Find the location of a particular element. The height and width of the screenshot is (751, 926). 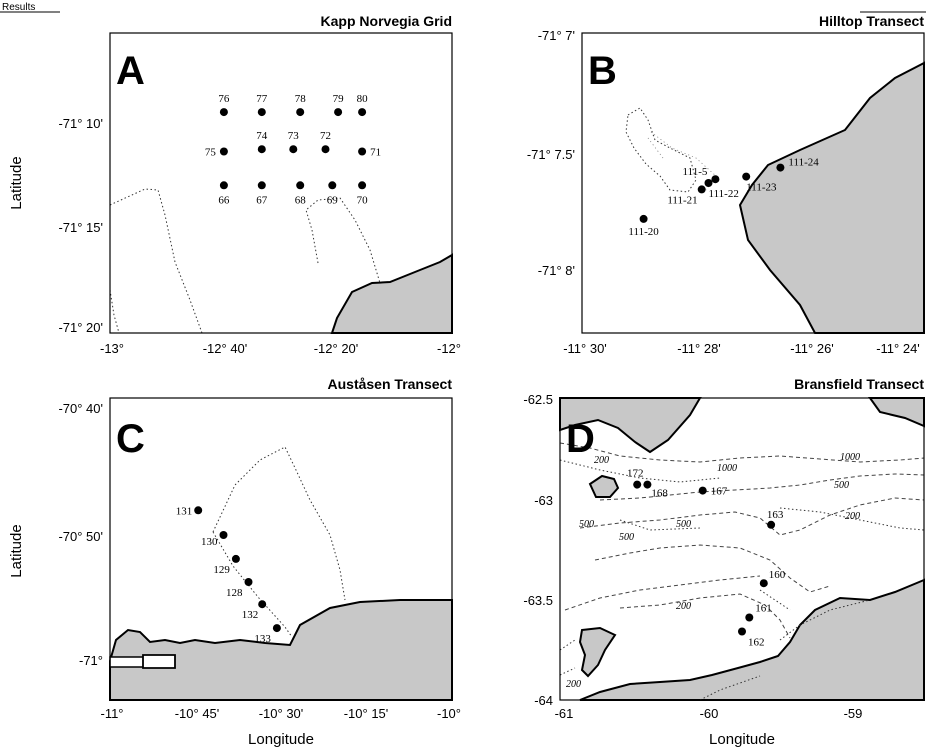

panel-a-xtick: -12° is located at coordinates (449, 348).